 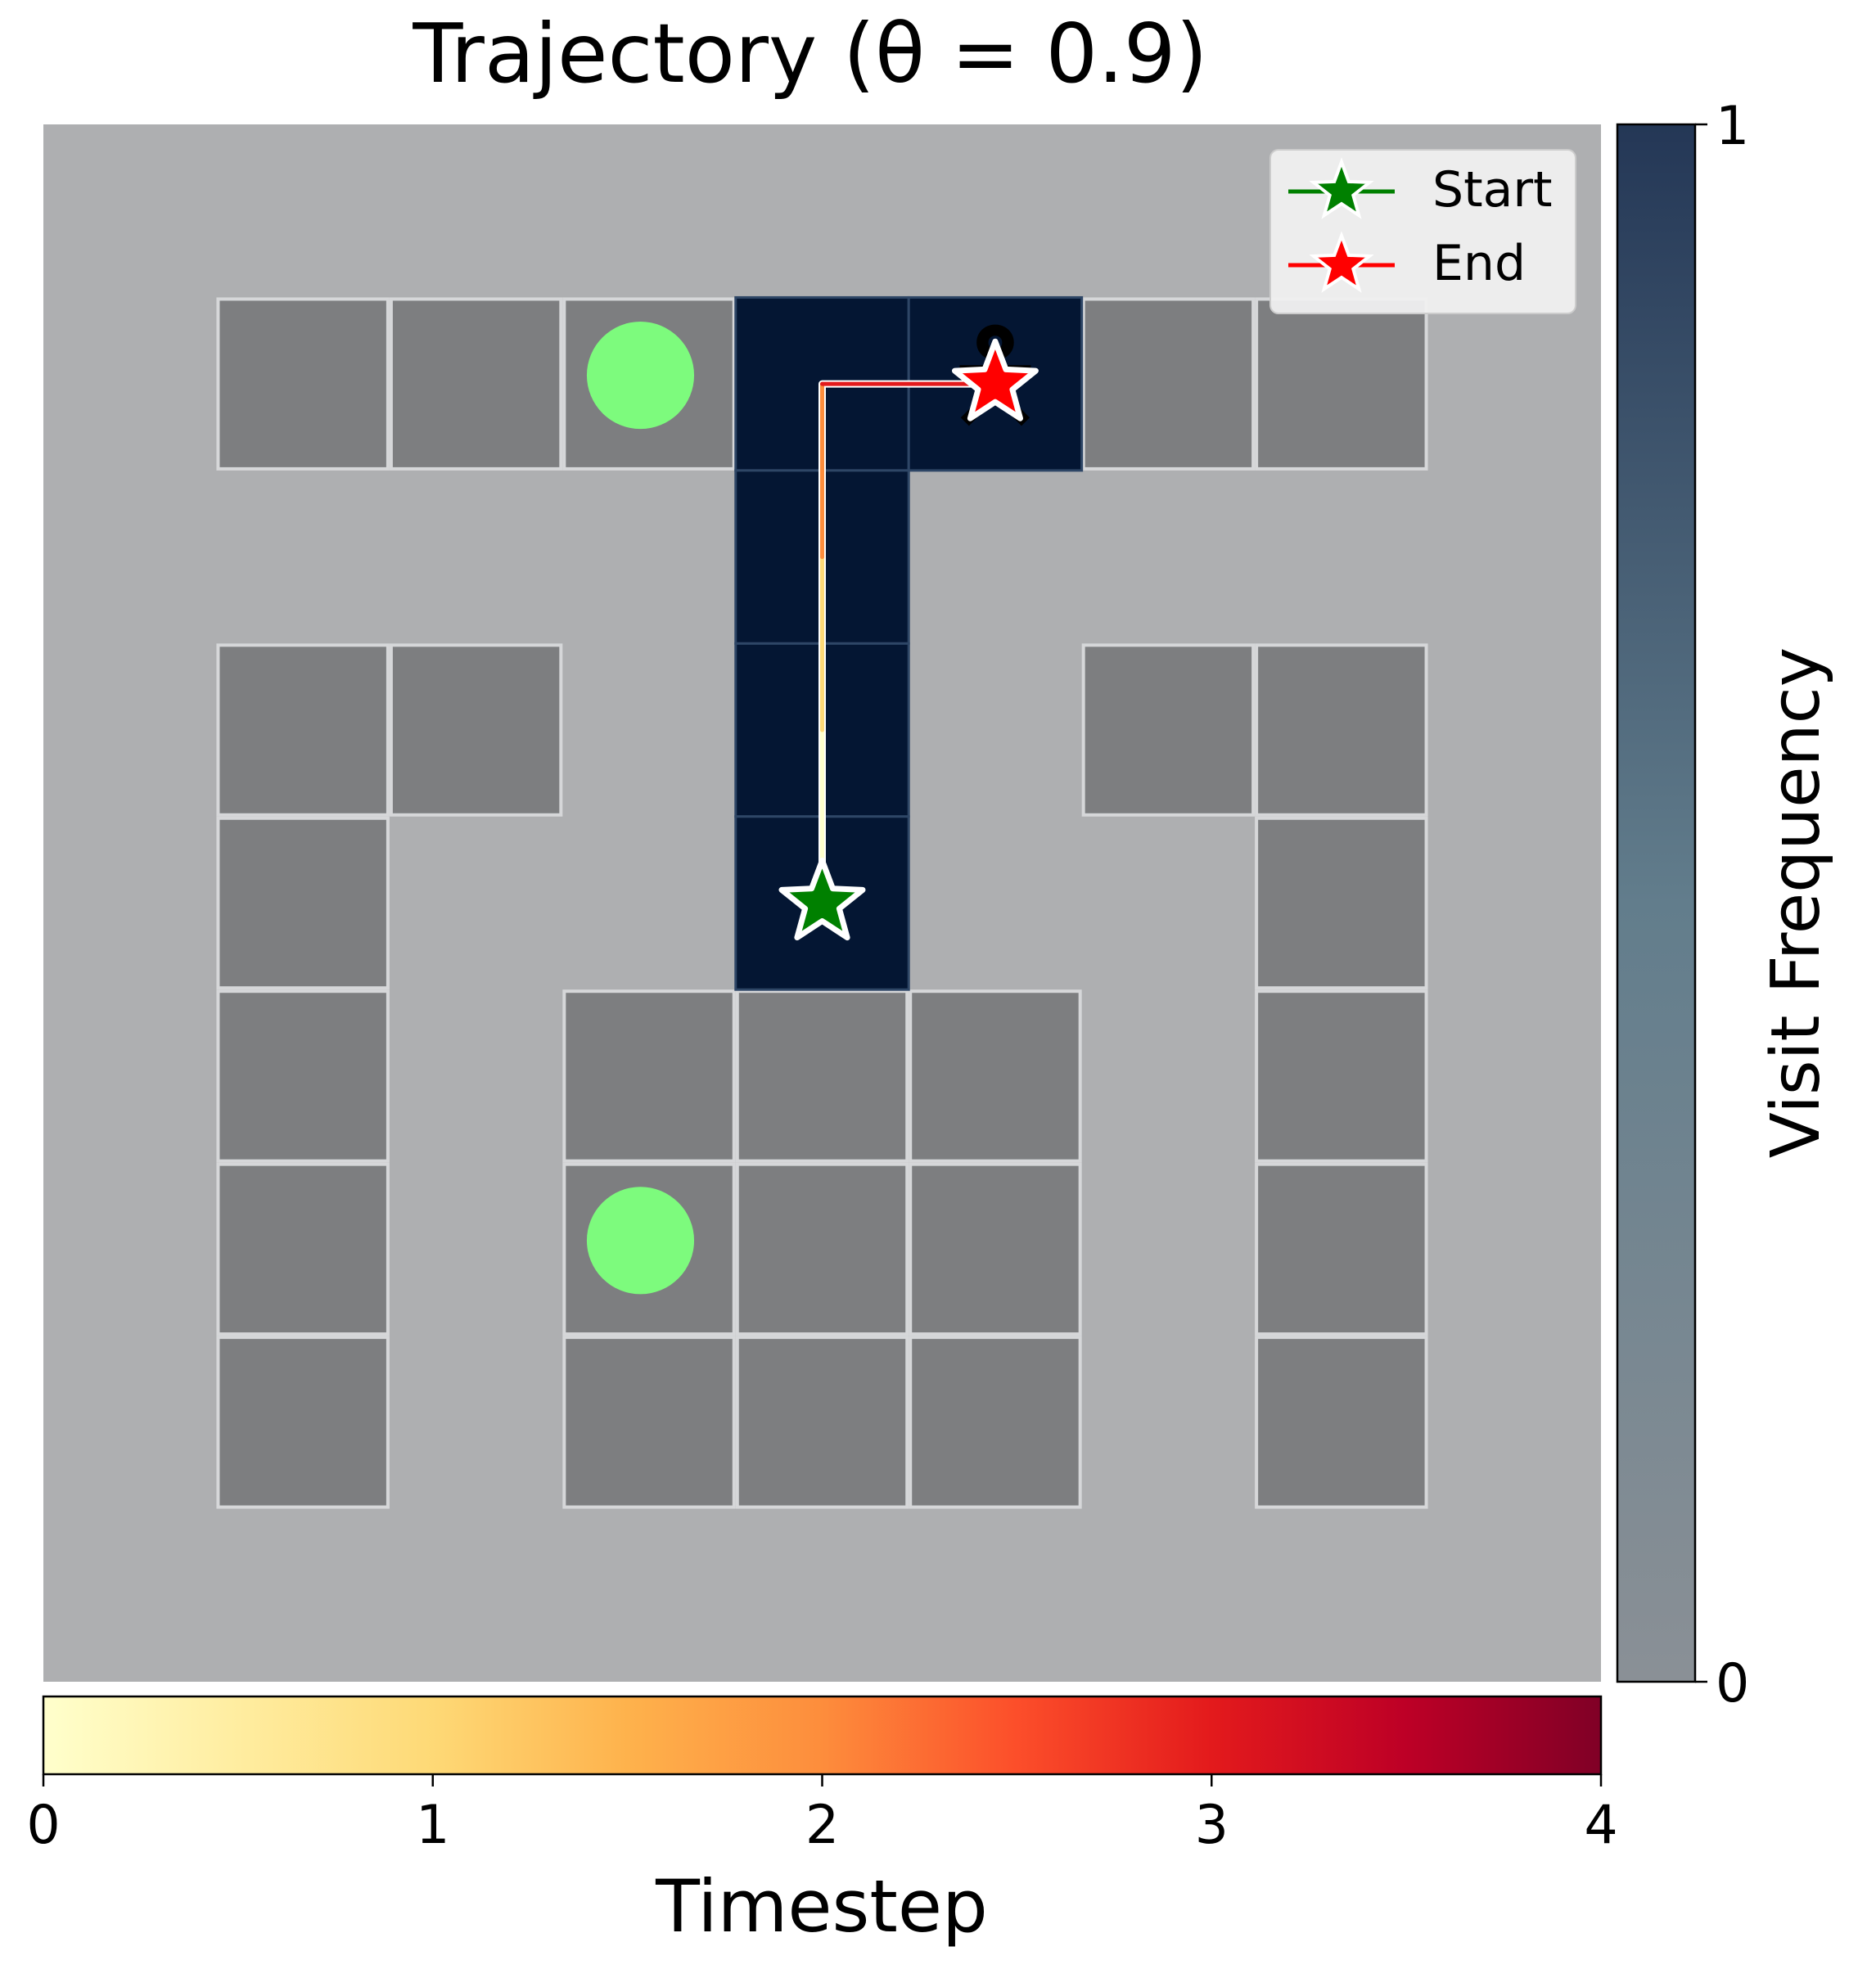 I want to click on timestep-colorbar: 0 1 2 3 4 Timestep, so click(x=822, y=1822).